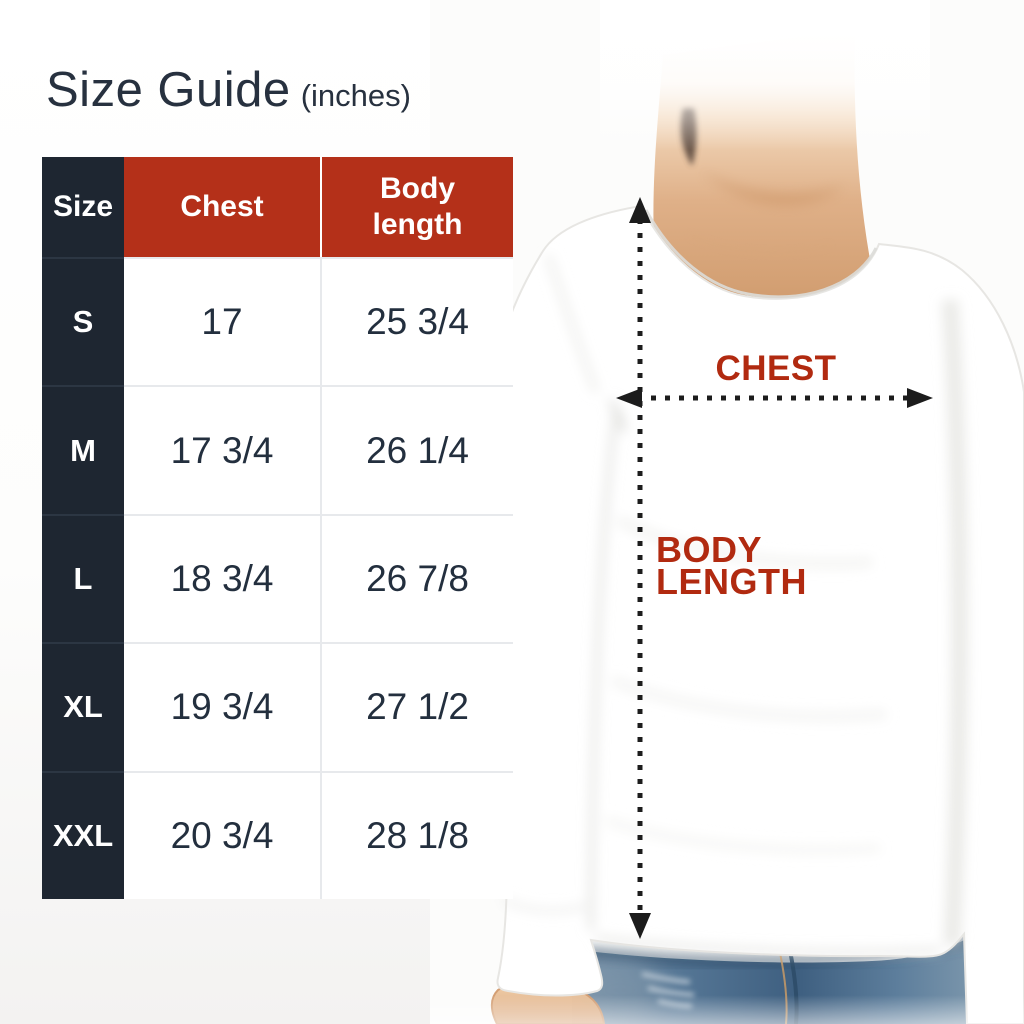 Image resolution: width=1024 pixels, height=1024 pixels. I want to click on page-title: Size Guide (inches), so click(228, 90).